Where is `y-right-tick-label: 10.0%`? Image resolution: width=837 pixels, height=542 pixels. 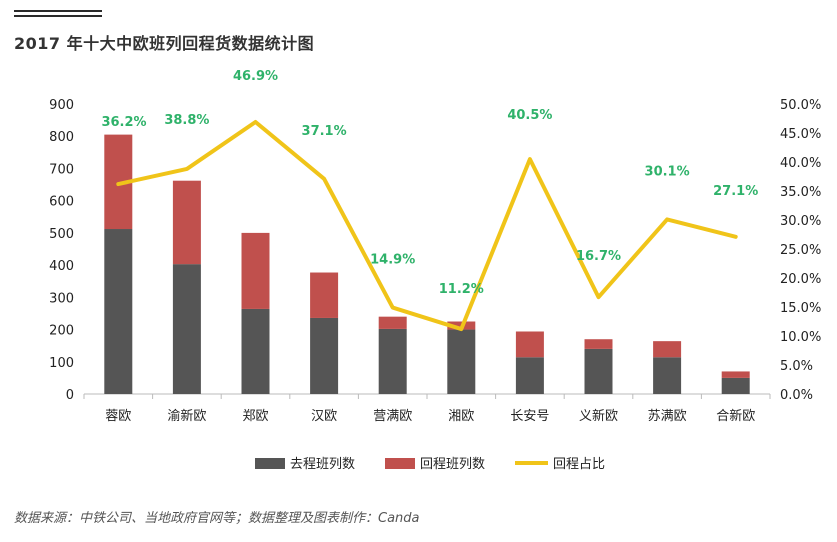 y-right-tick-label: 10.0% is located at coordinates (800, 337).